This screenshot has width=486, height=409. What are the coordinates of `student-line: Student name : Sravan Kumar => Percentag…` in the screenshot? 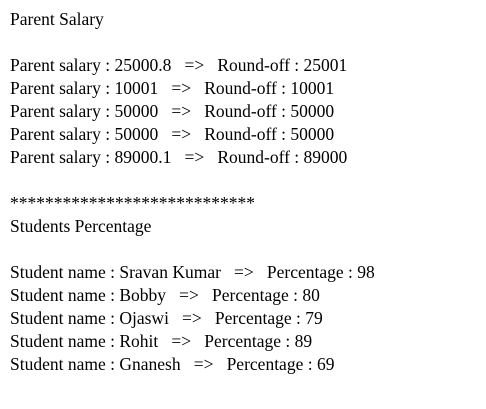 It's located at (192, 272).